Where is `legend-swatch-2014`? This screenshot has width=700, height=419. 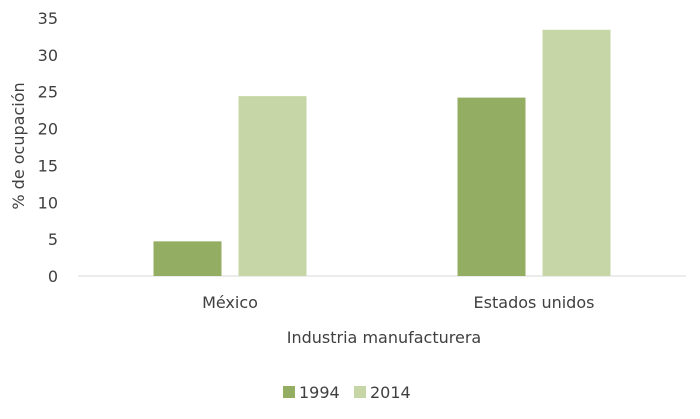 legend-swatch-2014 is located at coordinates (360, 392).